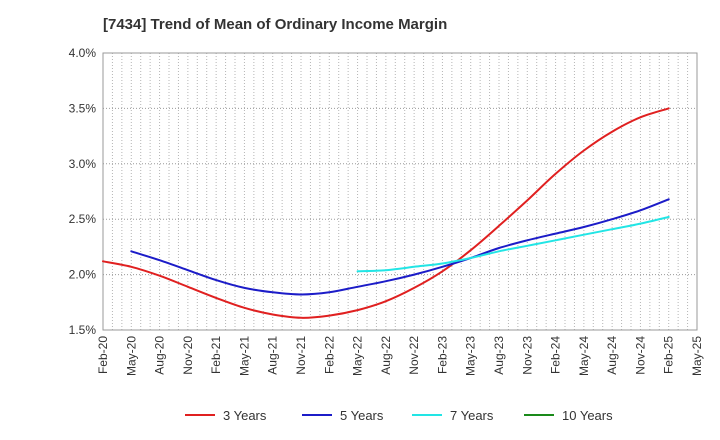 This screenshot has width=720, height=440. I want to click on x-tick-label: Nov-20, so click(188, 355).